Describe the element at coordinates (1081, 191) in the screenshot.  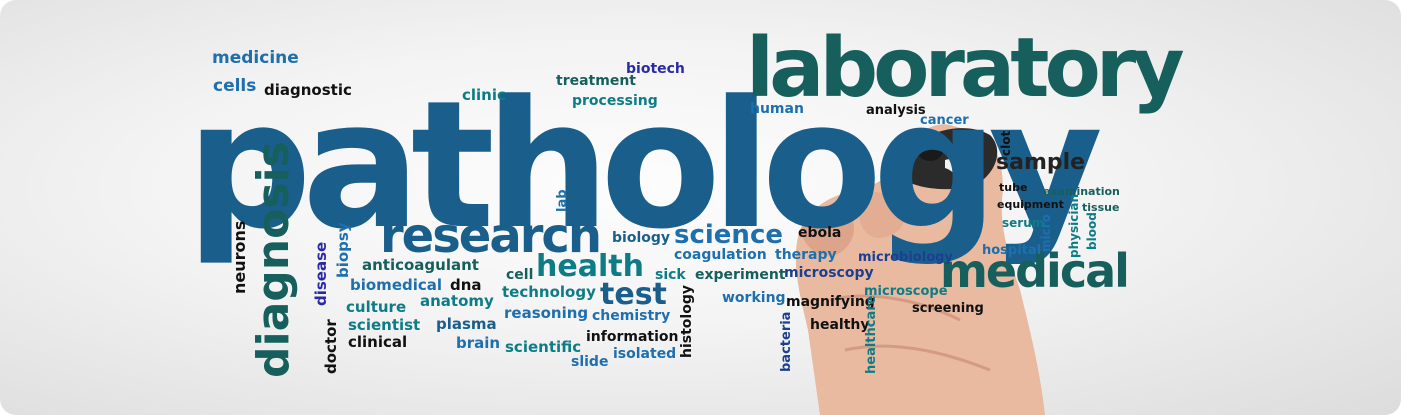
I see `word-examination: examination` at that location.